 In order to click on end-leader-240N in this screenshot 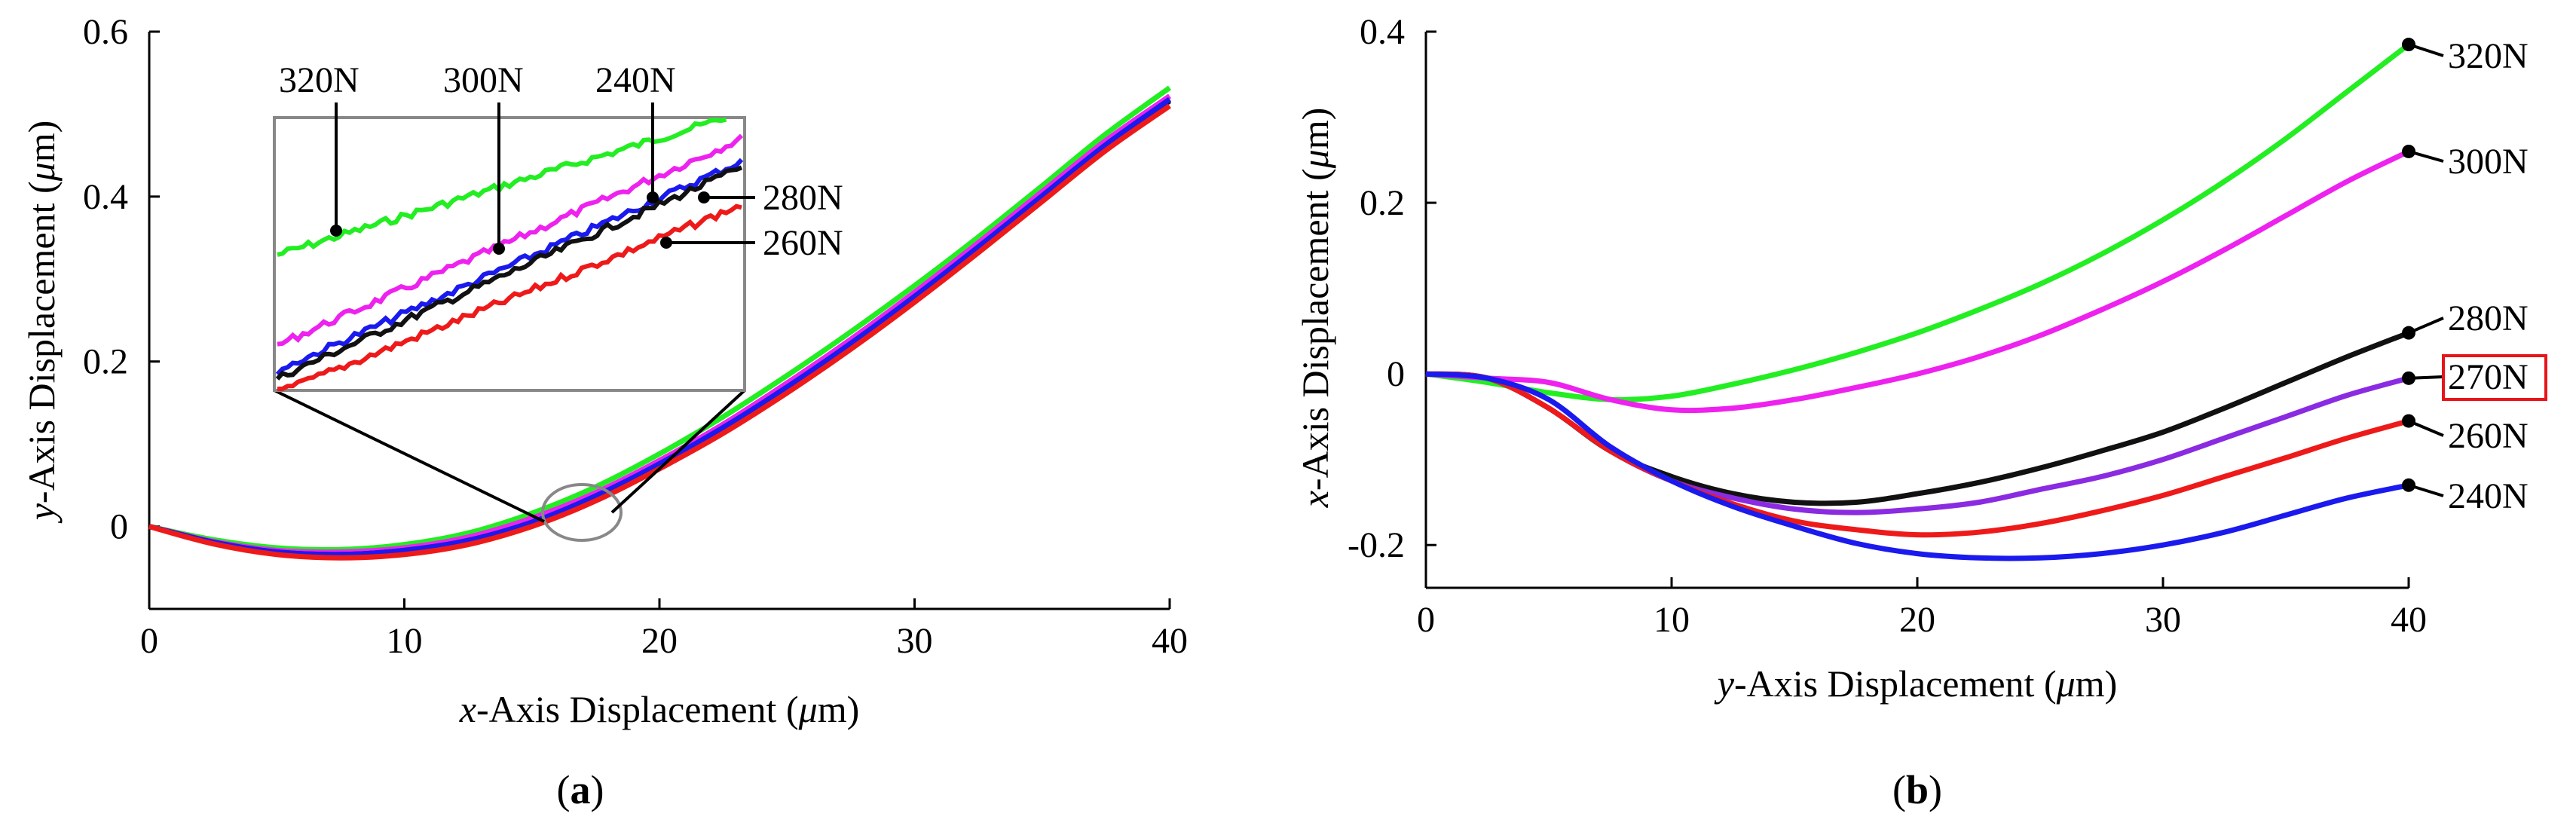, I will do `click(2426, 490)`.